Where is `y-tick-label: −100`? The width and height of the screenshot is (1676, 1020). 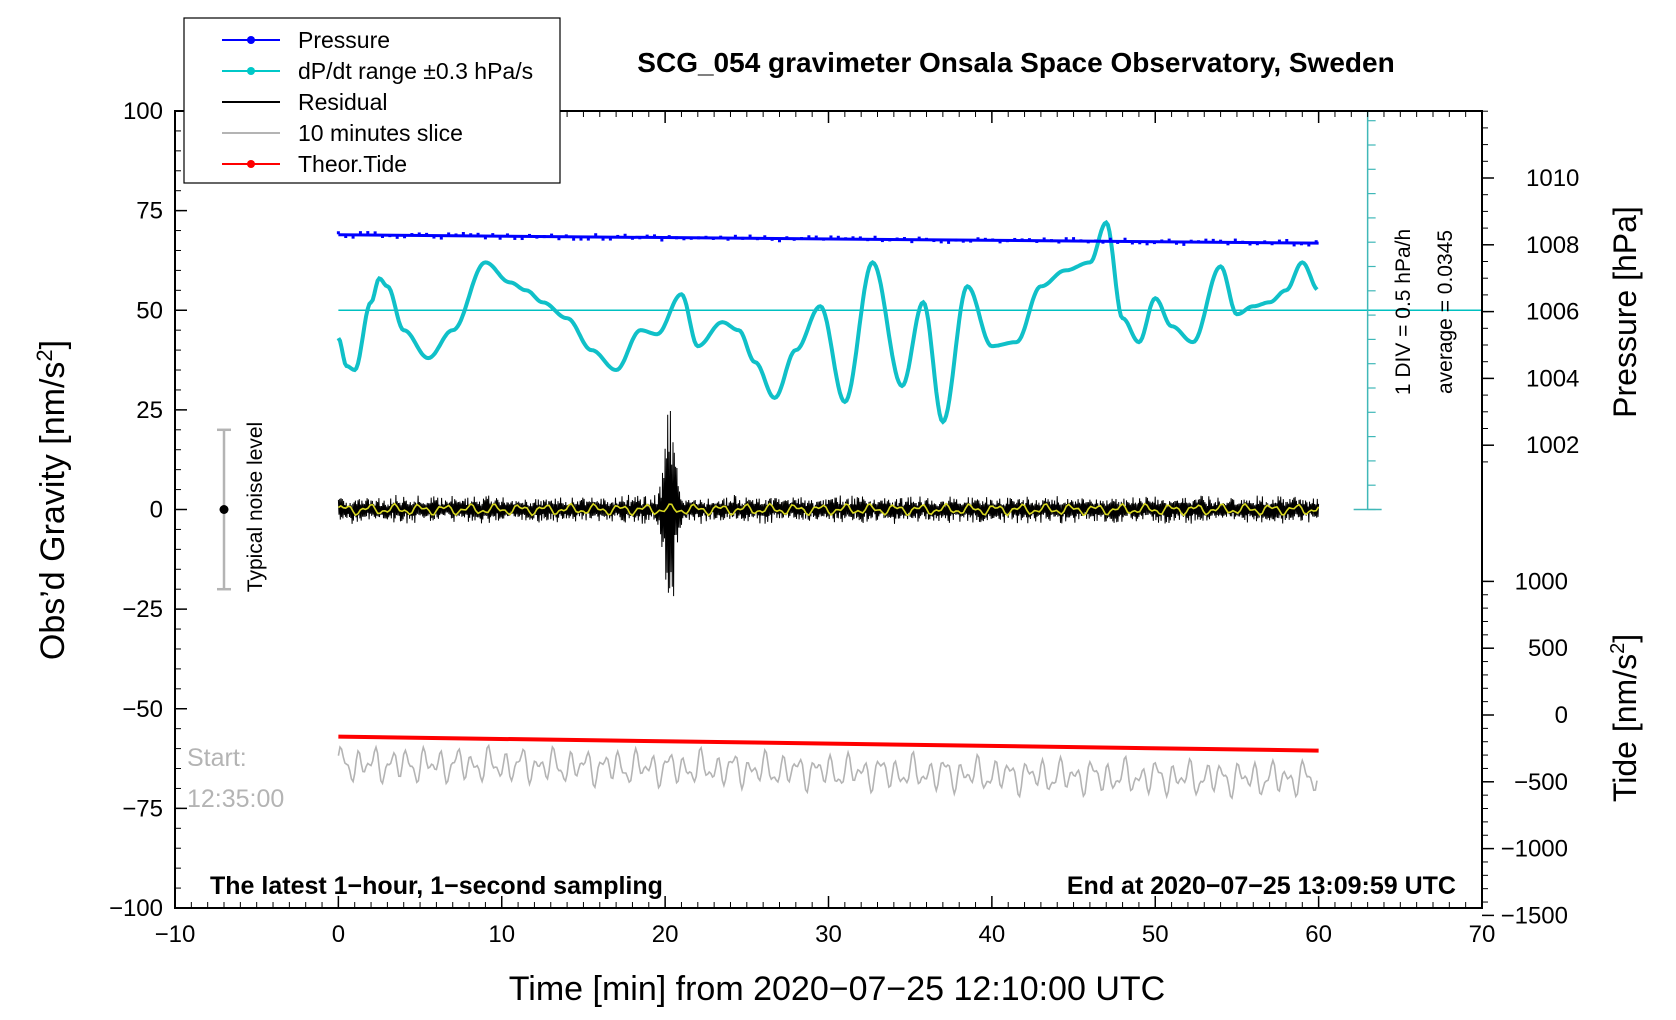 y-tick-label: −100 is located at coordinates (136, 908).